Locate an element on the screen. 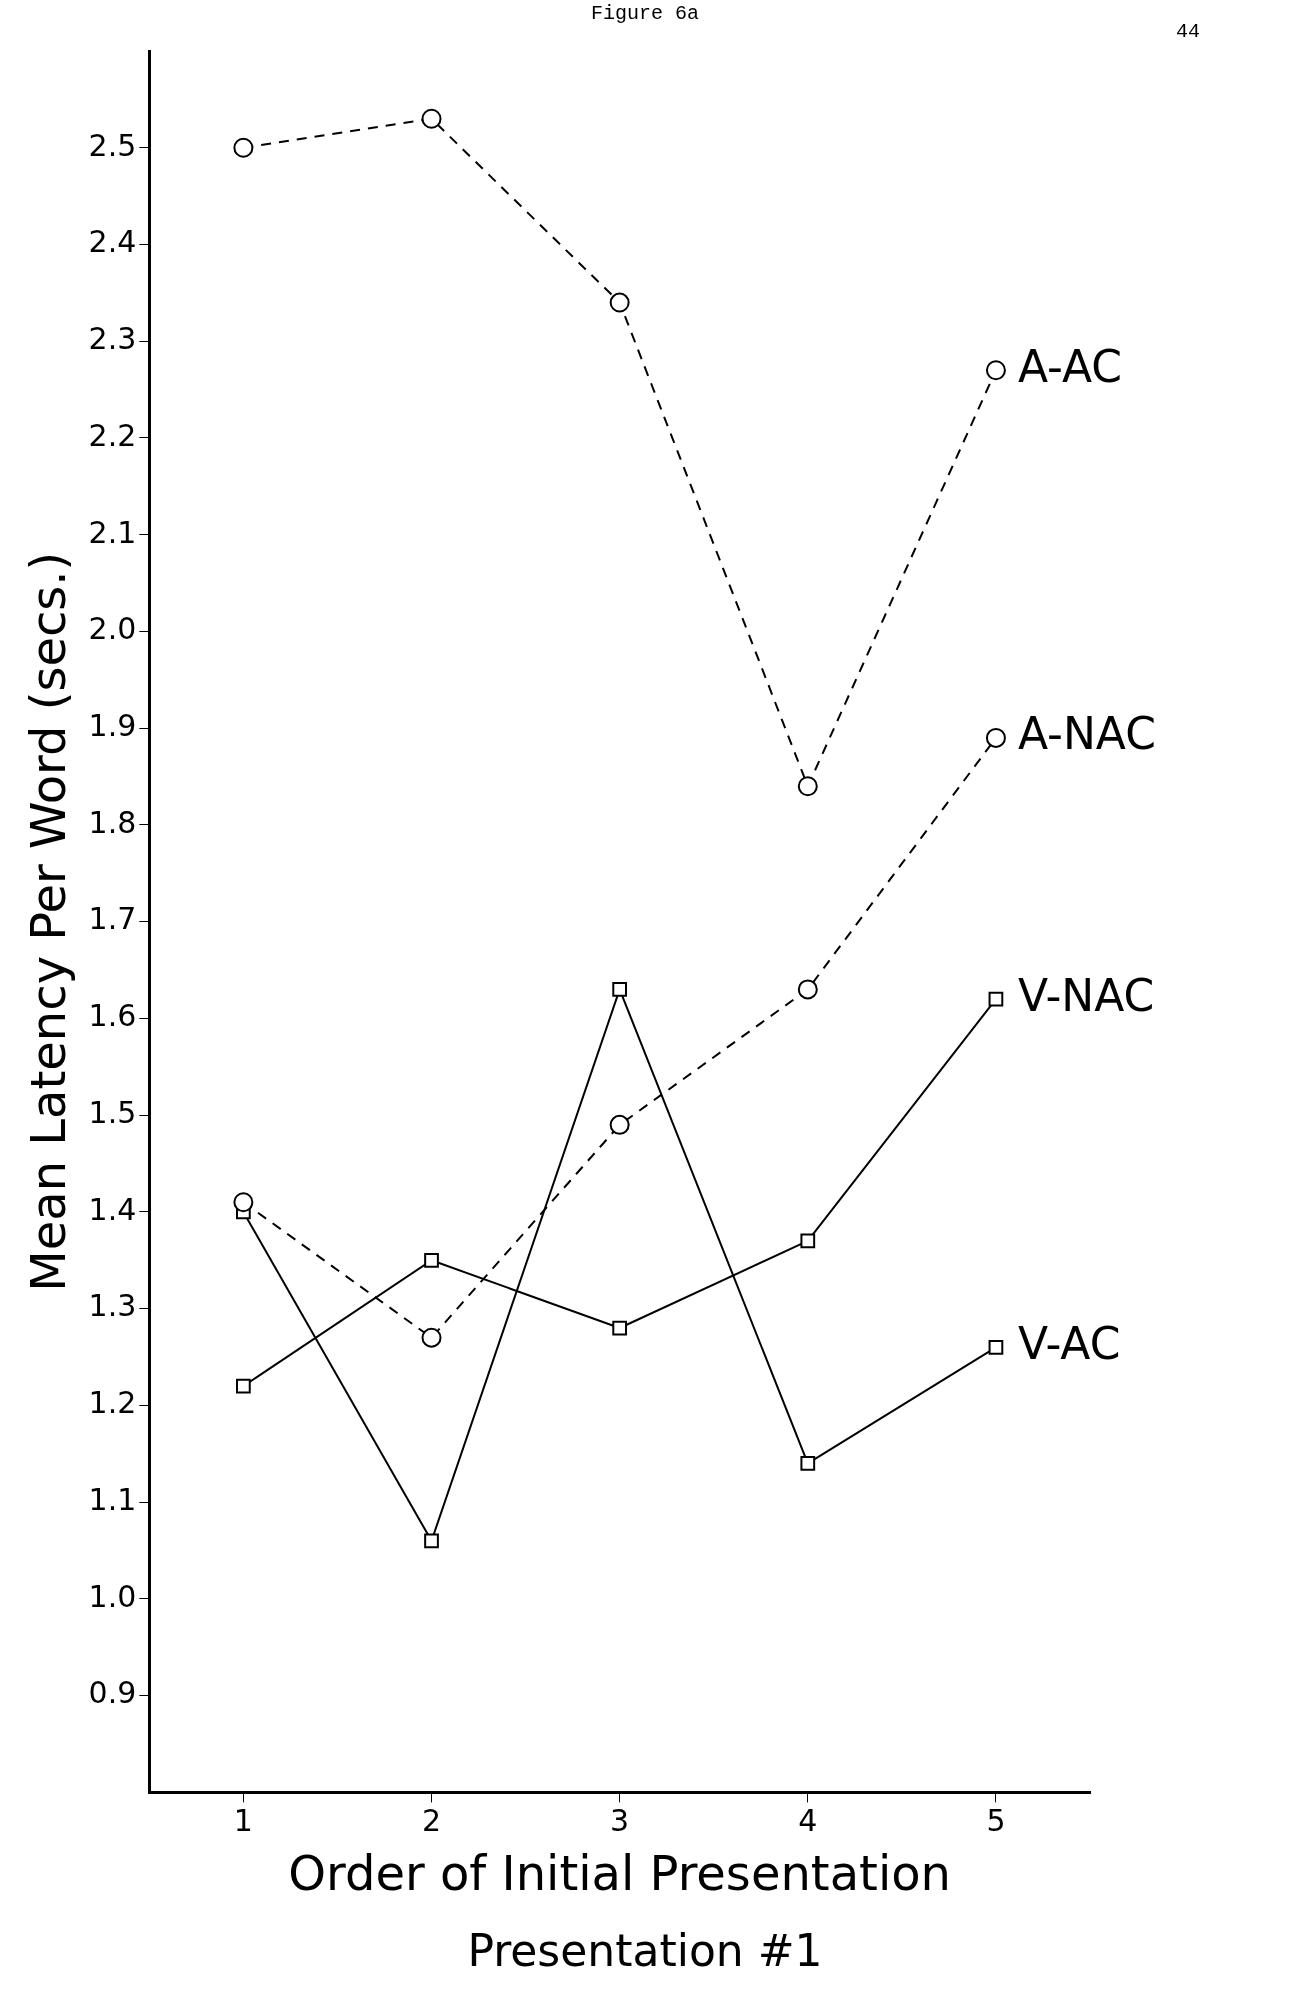 This screenshot has height=1995, width=1290. series-label: V-NAC is located at coordinates (1086, 995).